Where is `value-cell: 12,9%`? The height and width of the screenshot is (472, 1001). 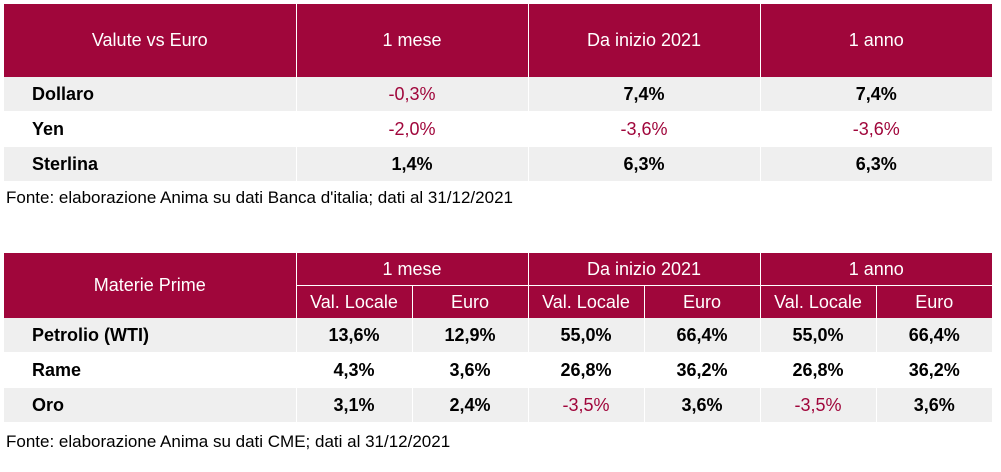 value-cell: 12,9% is located at coordinates (470, 335).